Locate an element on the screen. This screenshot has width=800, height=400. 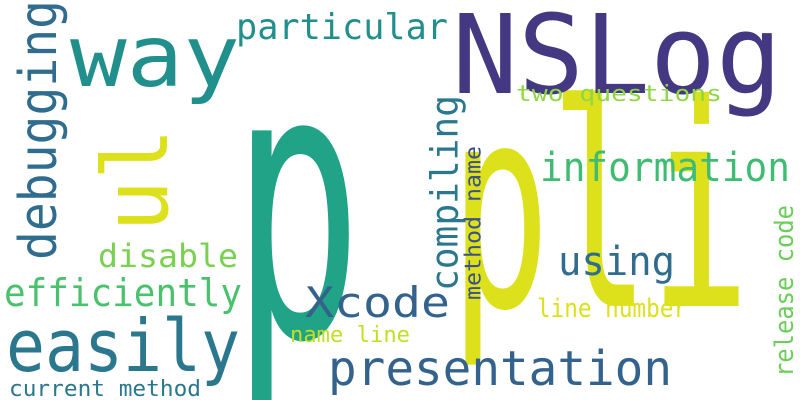
word-release-code: release code is located at coordinates (785, 291).